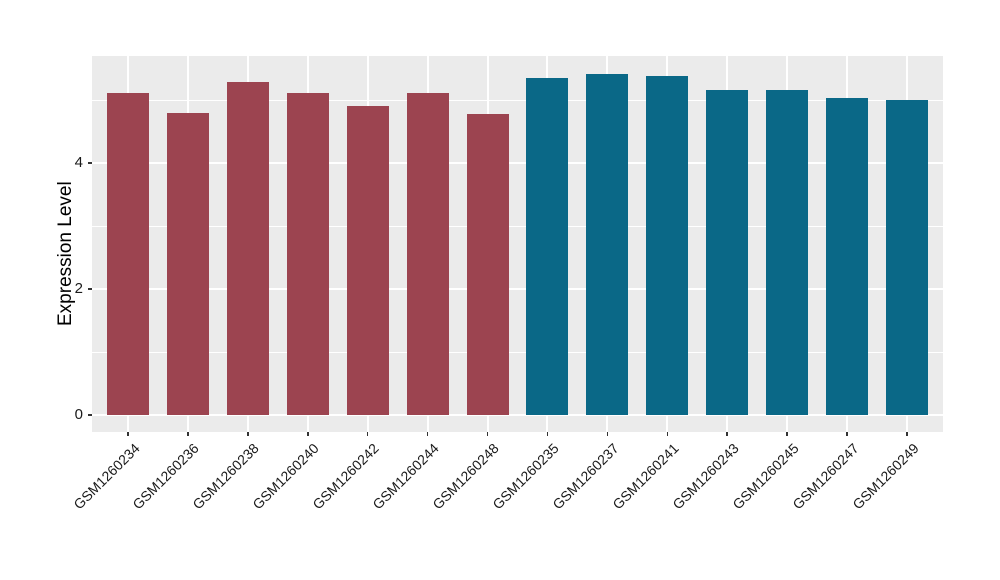  Describe the element at coordinates (847, 256) in the screenshot. I see `bar-GSM1260247` at that location.